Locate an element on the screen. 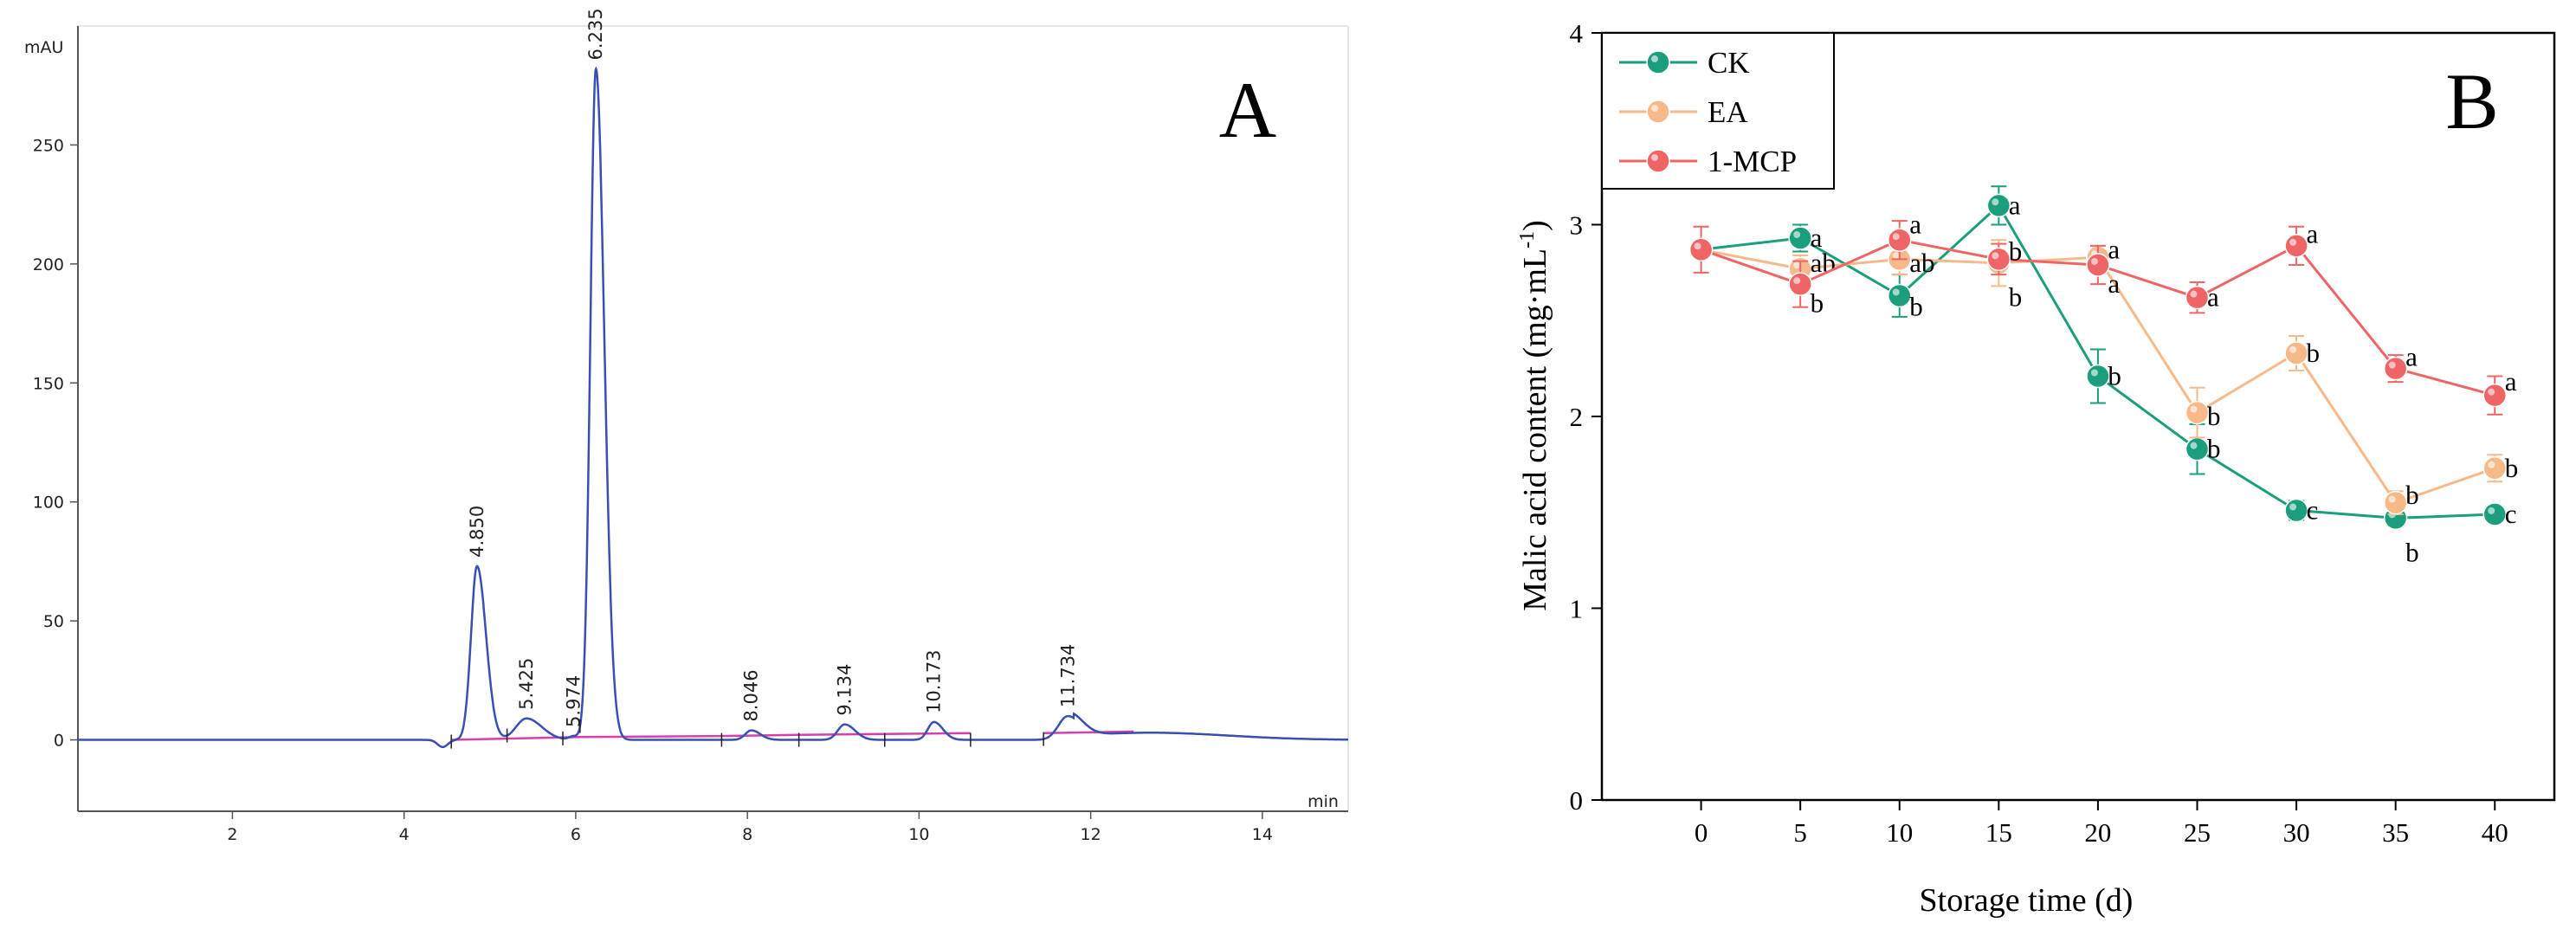  panel-label-b: B is located at coordinates (2471, 101).